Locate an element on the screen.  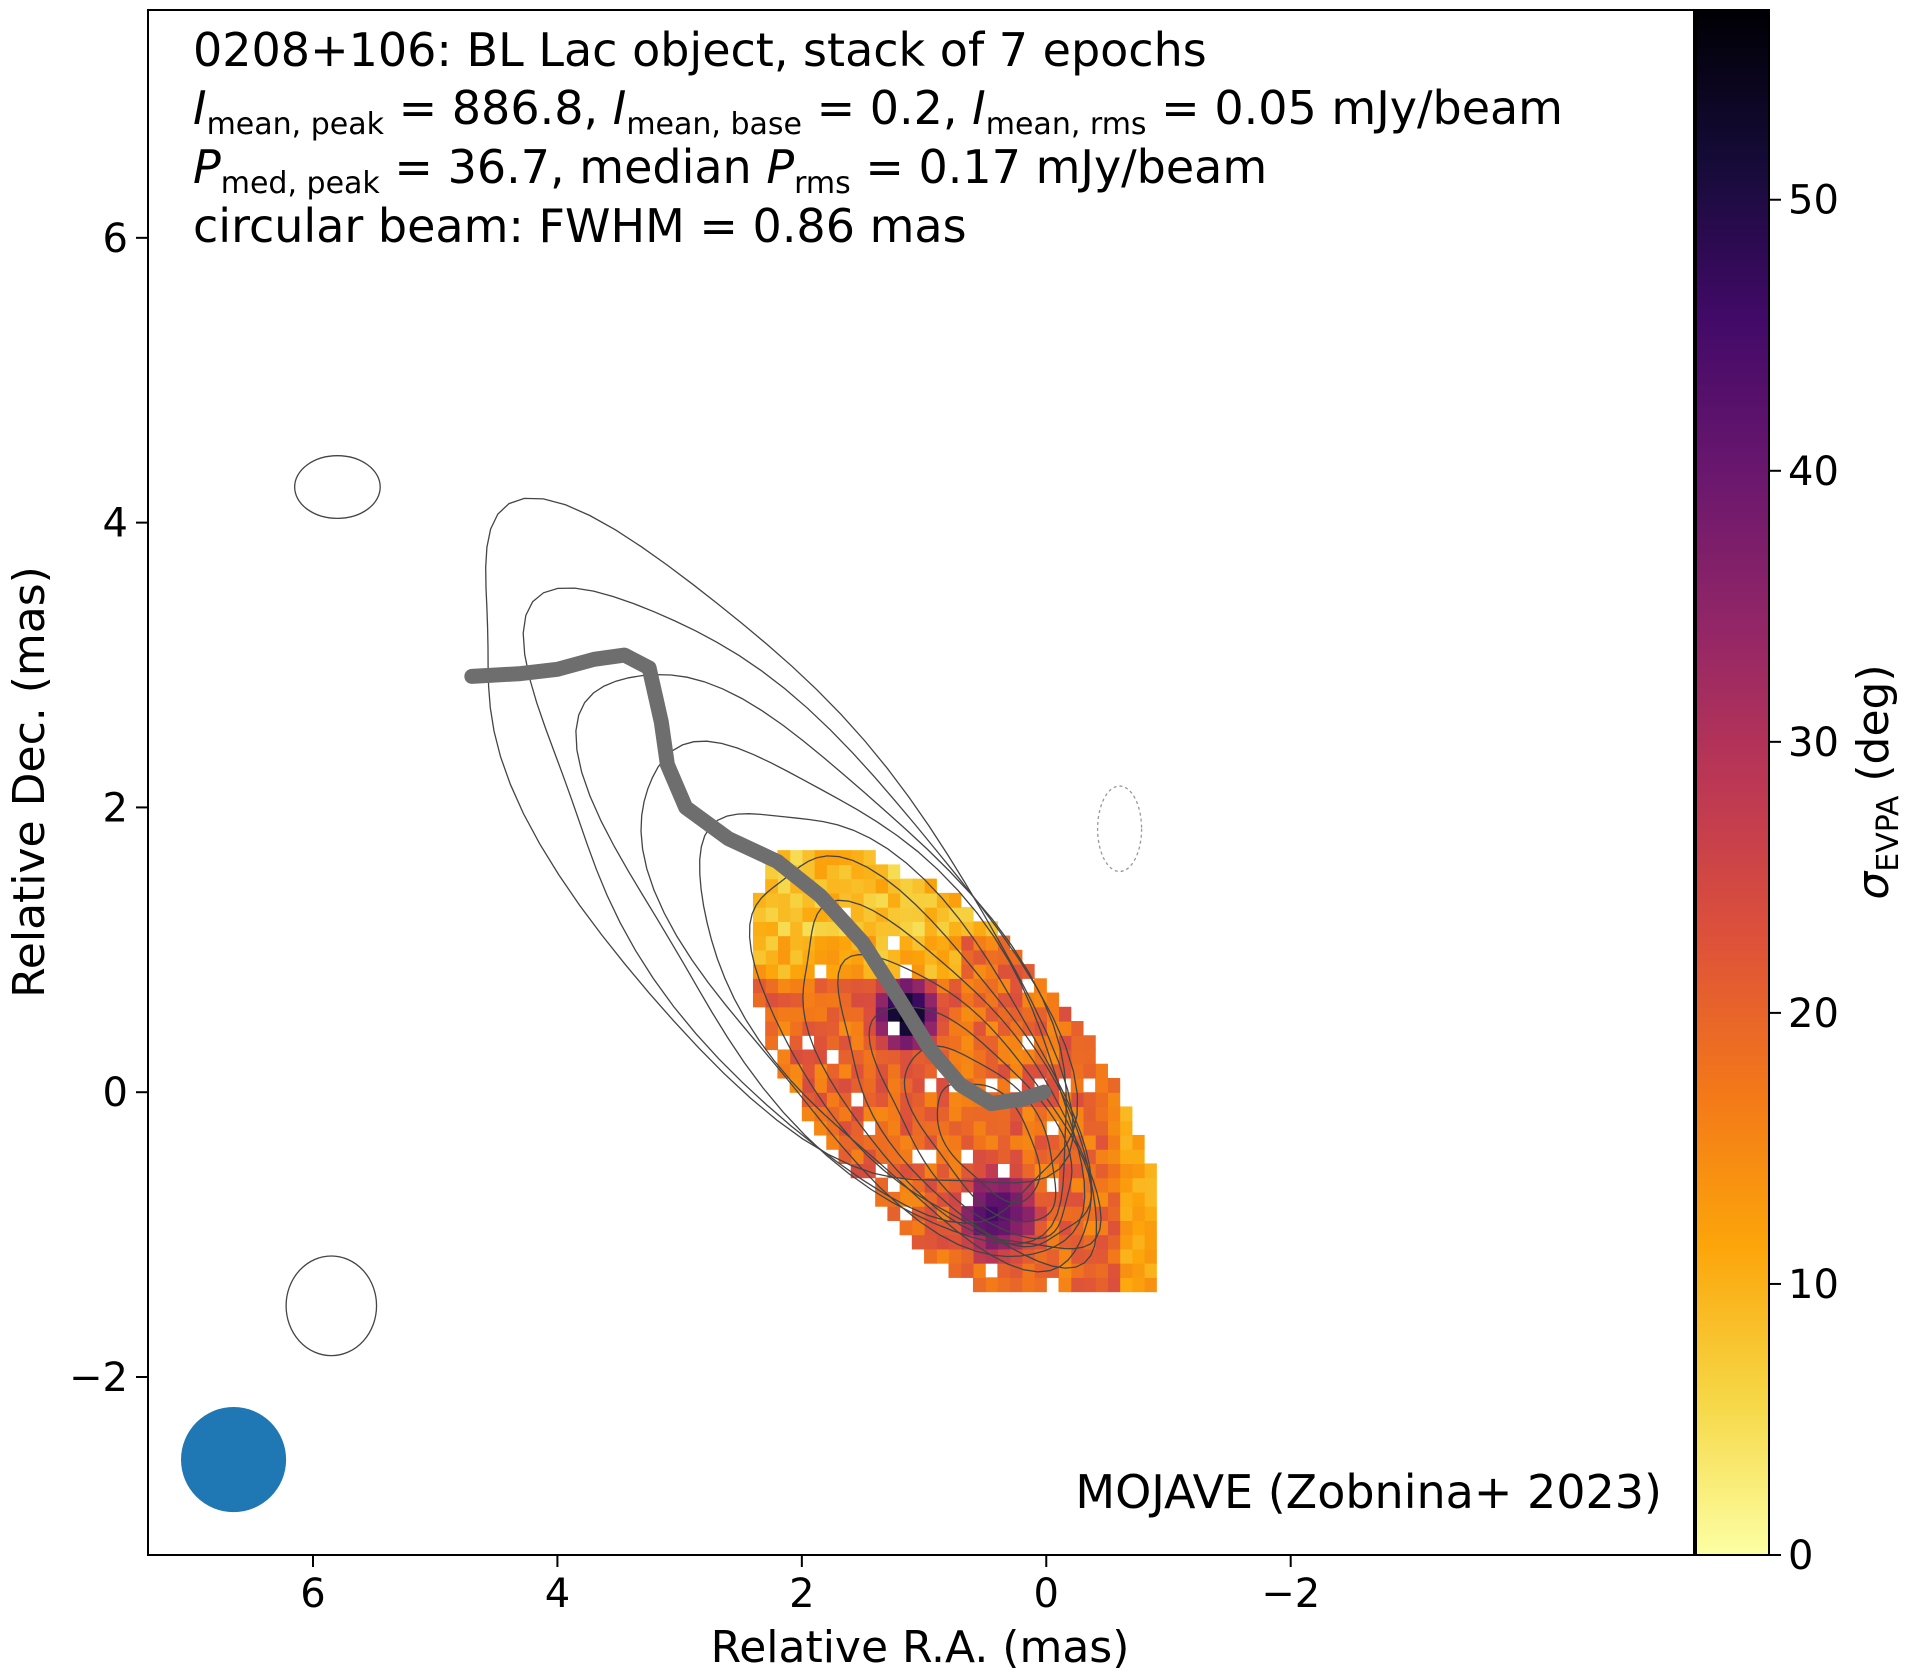
x-tick-label: −2 is located at coordinates (1290, 1594).